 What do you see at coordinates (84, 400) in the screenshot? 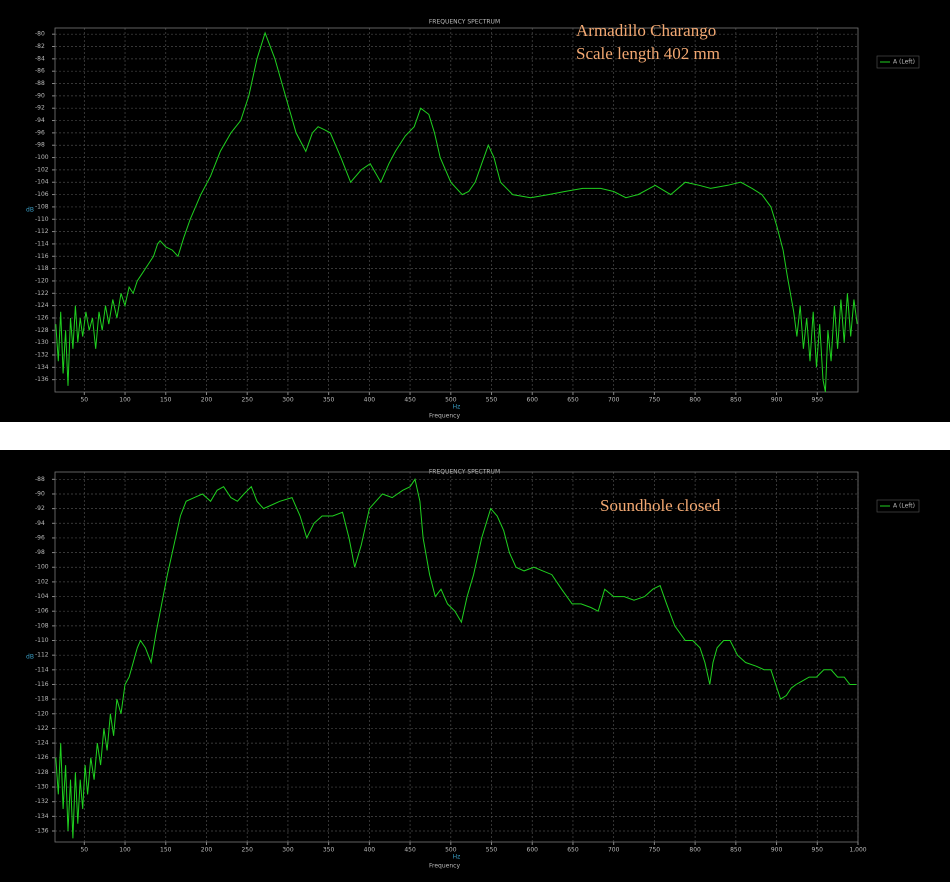
I see `x-tick-label: 50` at bounding box center [84, 400].